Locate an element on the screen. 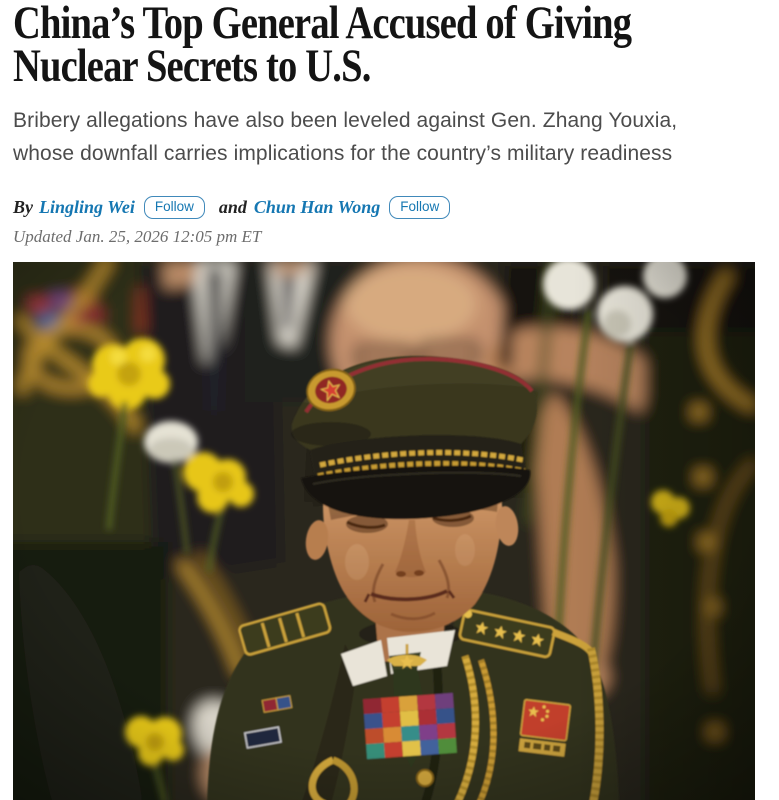 This screenshot has width=779, height=800. article-timestamp: Updated Jan. 25, 2026 12:05 pm ET is located at coordinates (137, 236).